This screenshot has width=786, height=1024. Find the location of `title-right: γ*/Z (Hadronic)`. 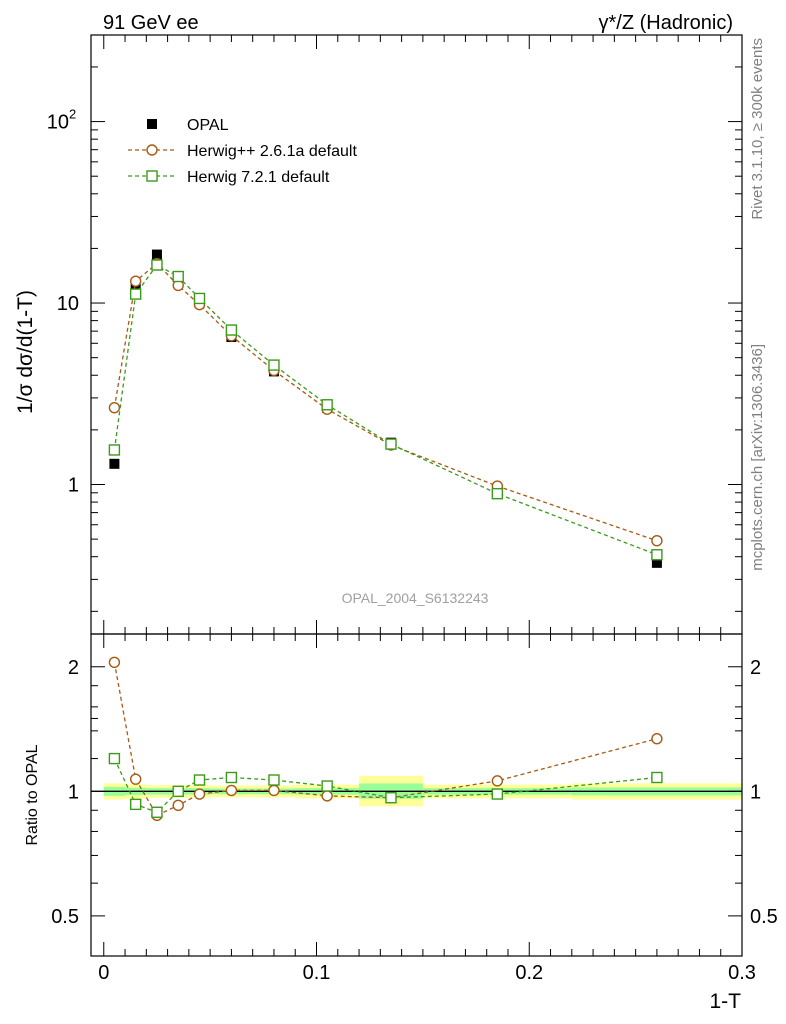

title-right: γ*/Z (Hadronic) is located at coordinates (666, 23).